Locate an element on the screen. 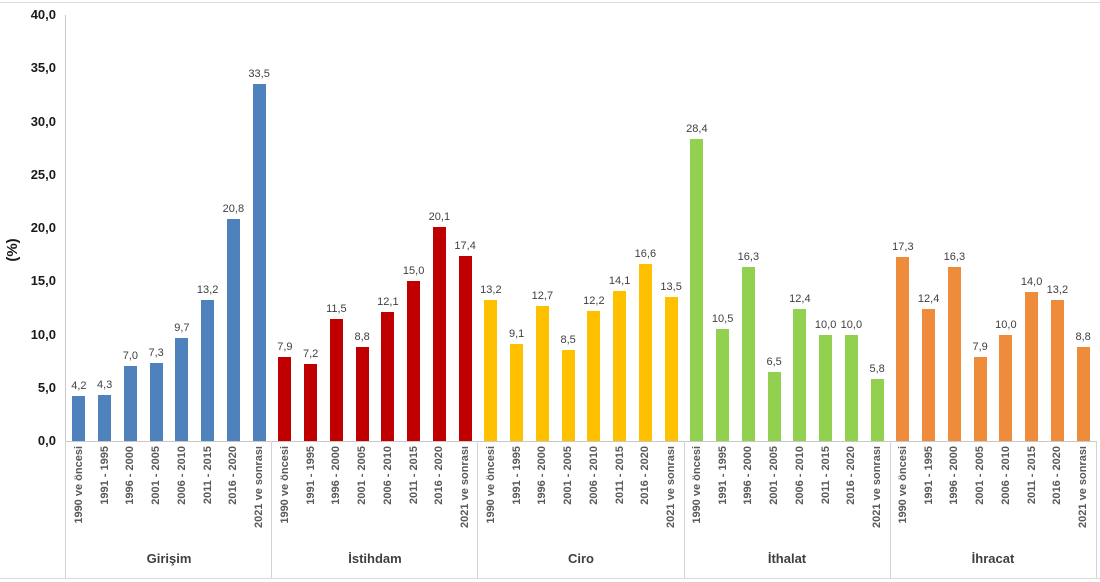 The image size is (1100, 582). bar-group: 17,3 12,4 16,3 7,9 10,0 14,0 13,2 8,8 is located at coordinates (993, 228).